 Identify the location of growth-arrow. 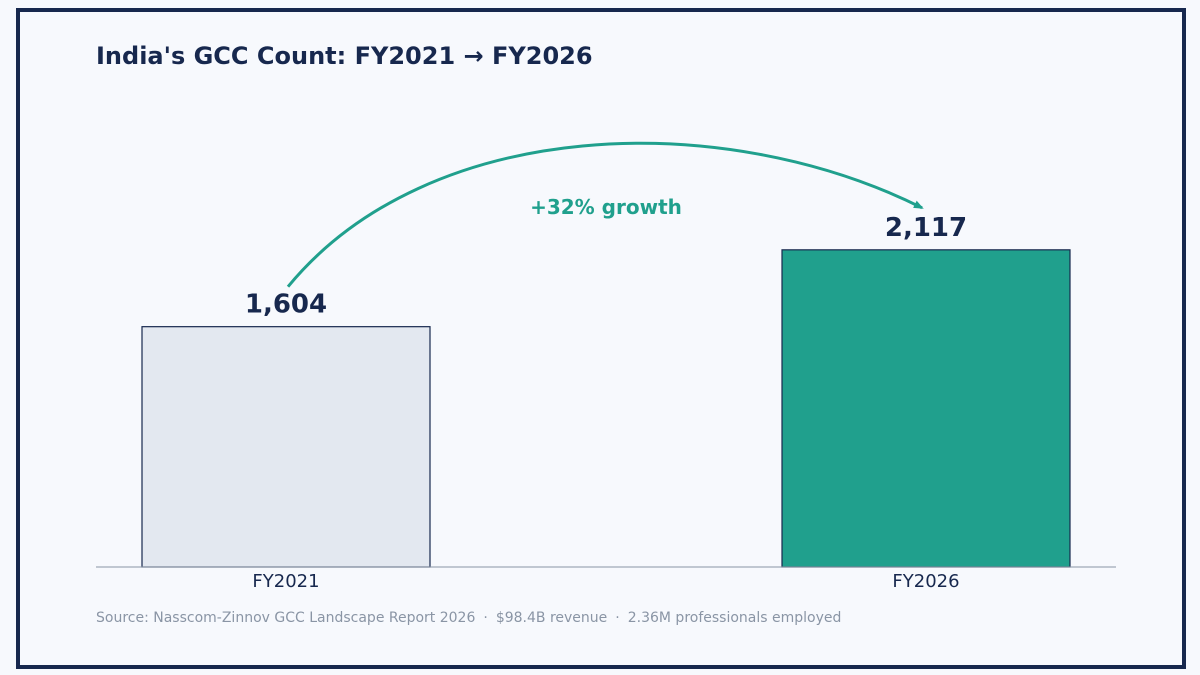
(605, 214).